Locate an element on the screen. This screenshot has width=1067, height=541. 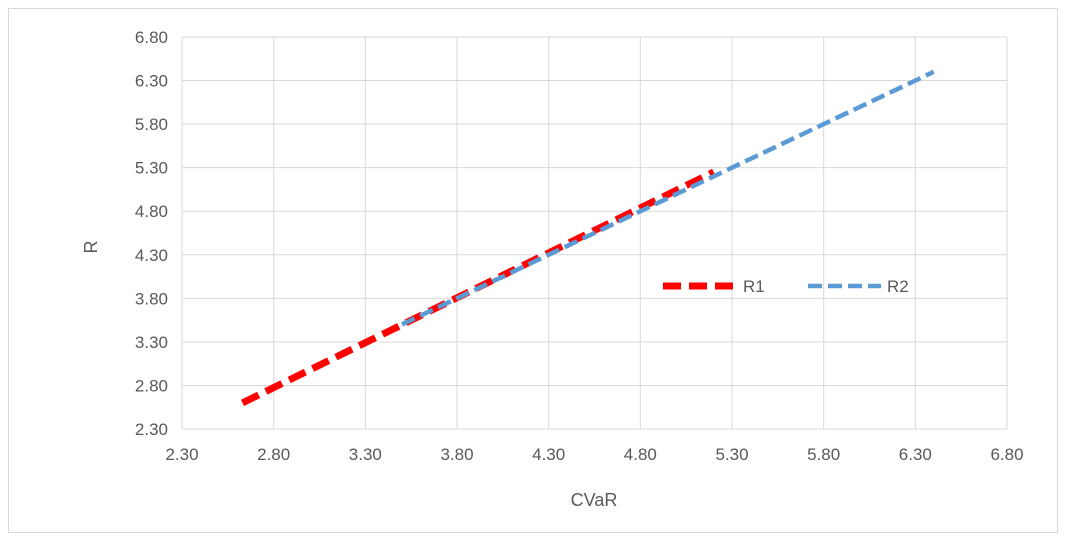
x-tick-label: 5.30 is located at coordinates (731, 454).